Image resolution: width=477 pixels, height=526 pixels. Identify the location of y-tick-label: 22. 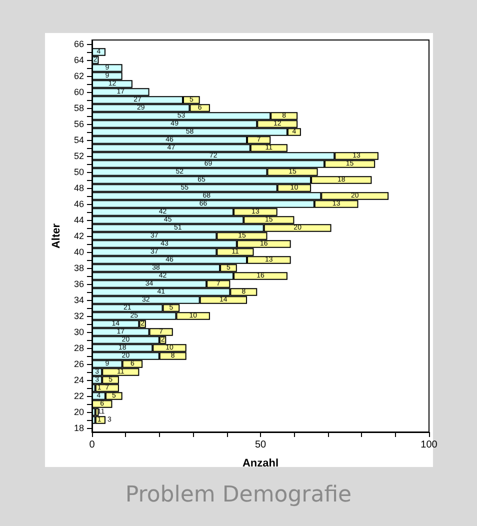
(79, 396).